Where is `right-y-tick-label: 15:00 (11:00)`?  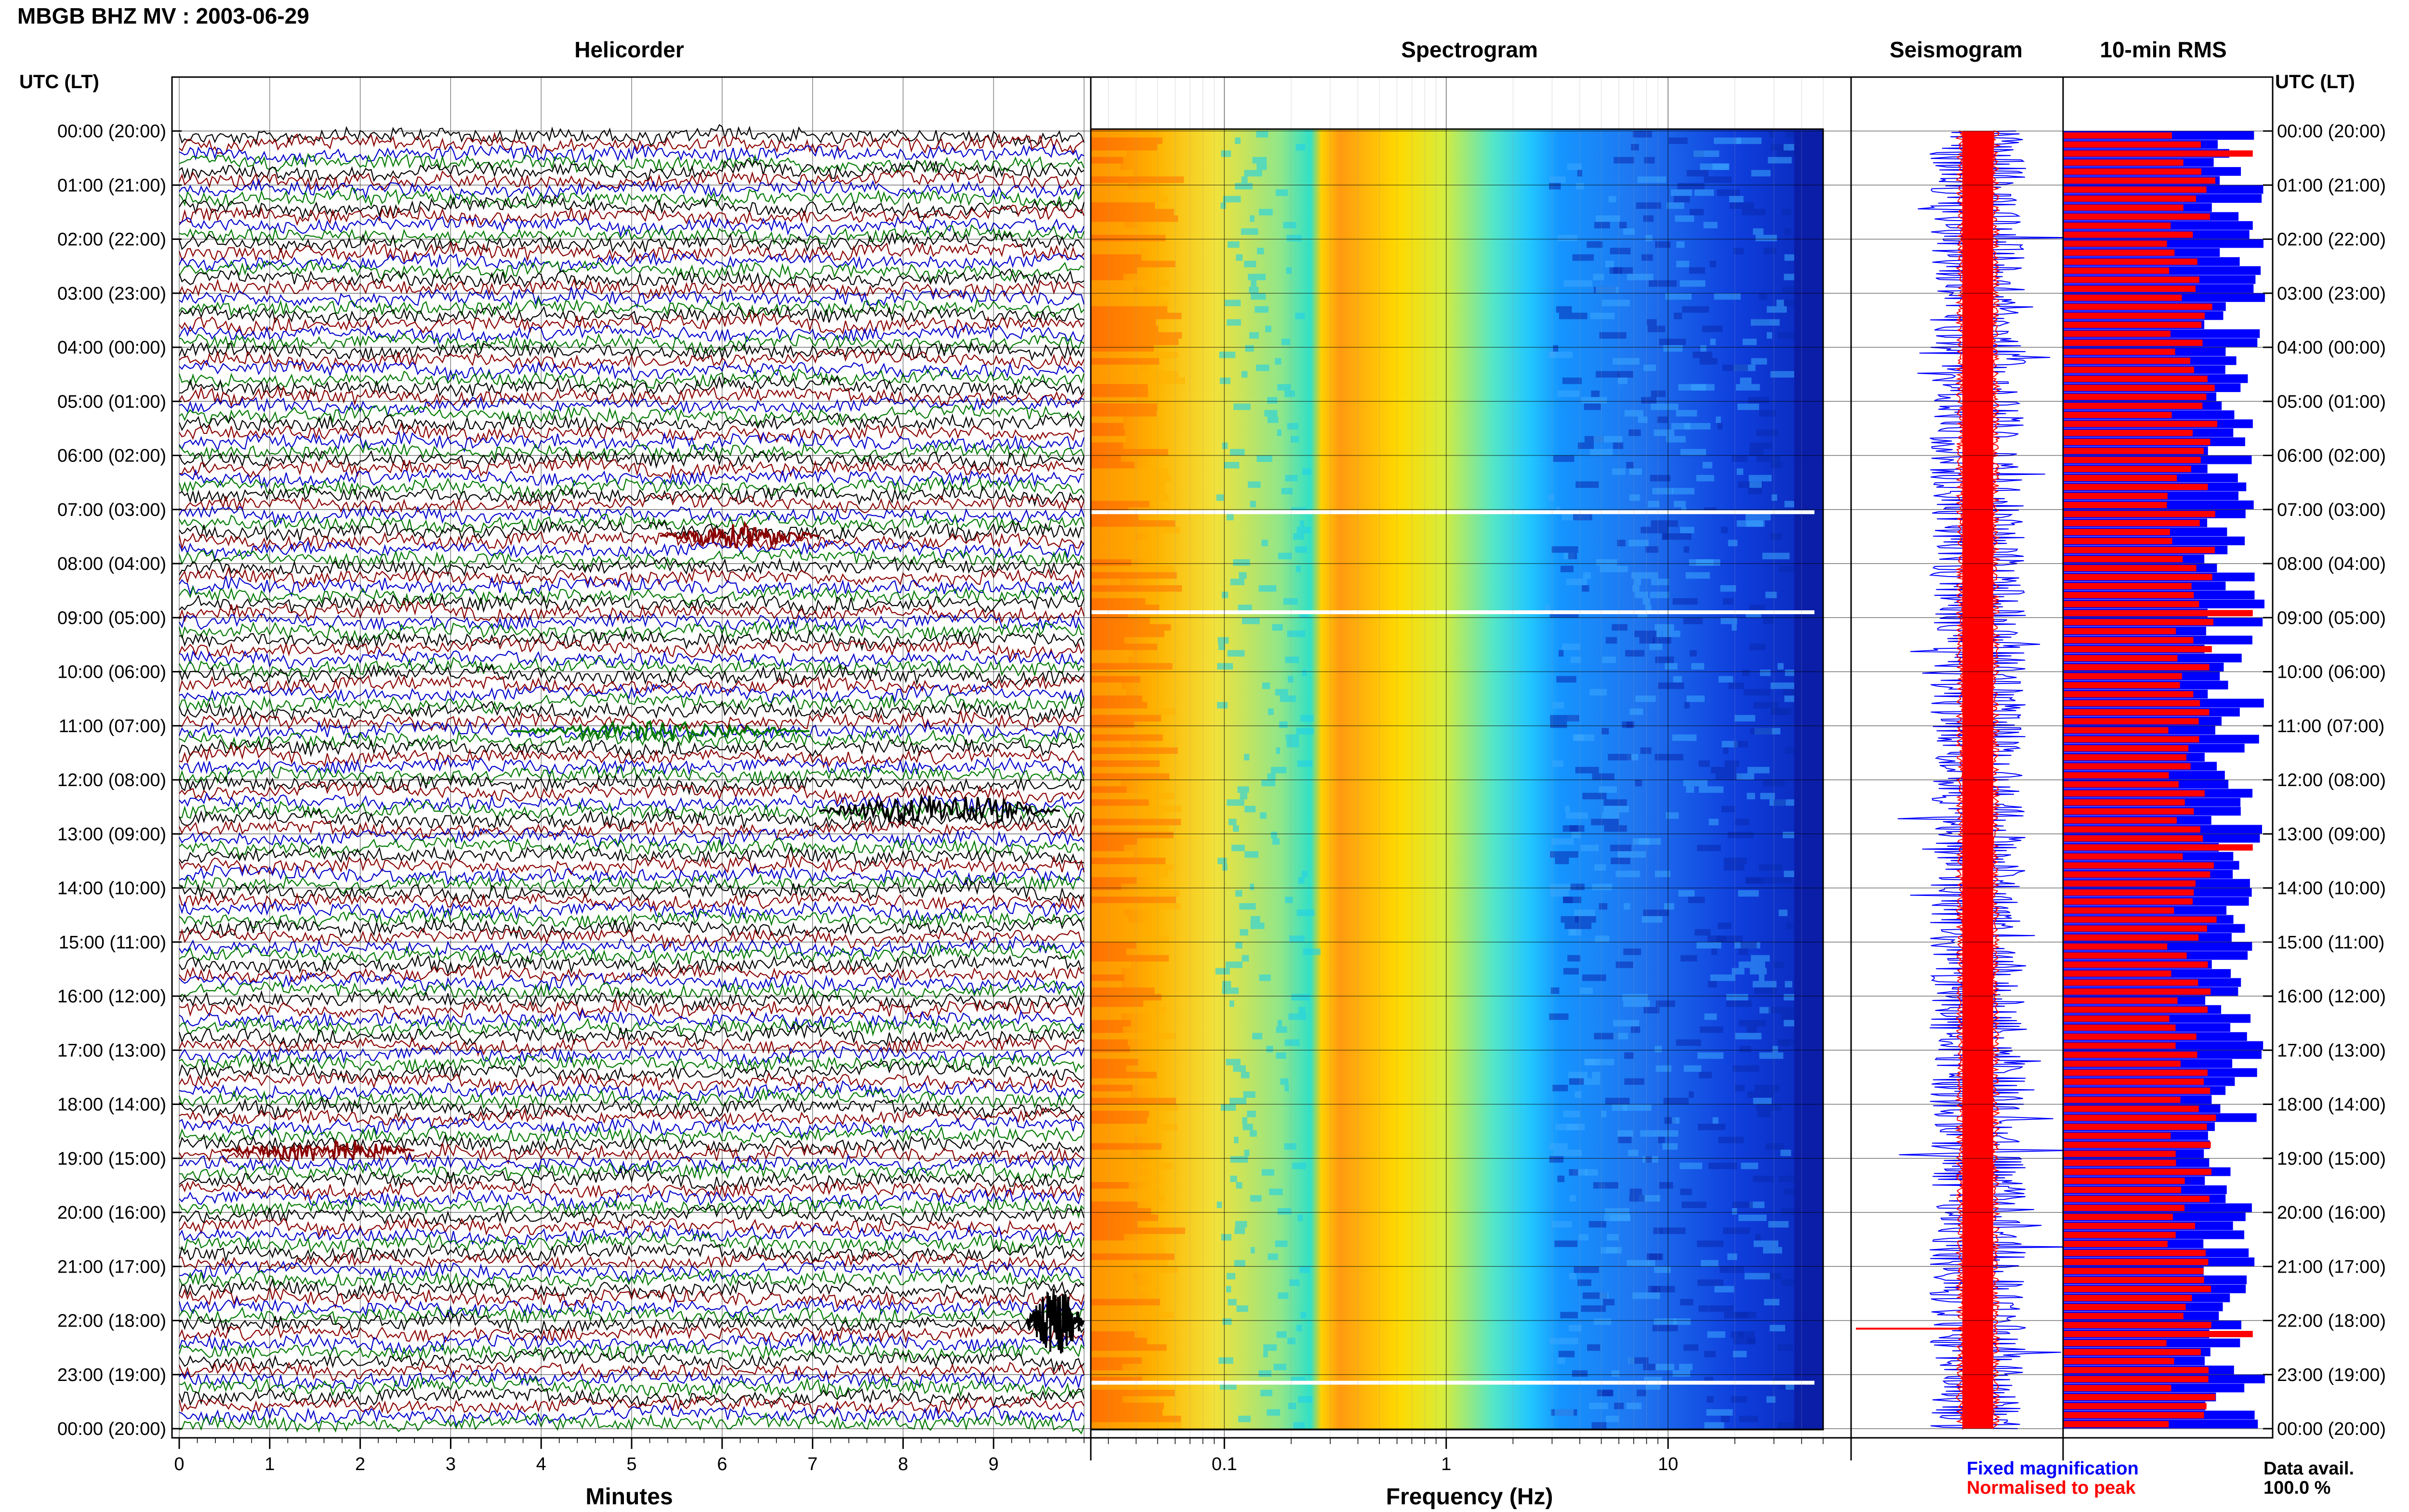 right-y-tick-label: 15:00 (11:00) is located at coordinates (2330, 943).